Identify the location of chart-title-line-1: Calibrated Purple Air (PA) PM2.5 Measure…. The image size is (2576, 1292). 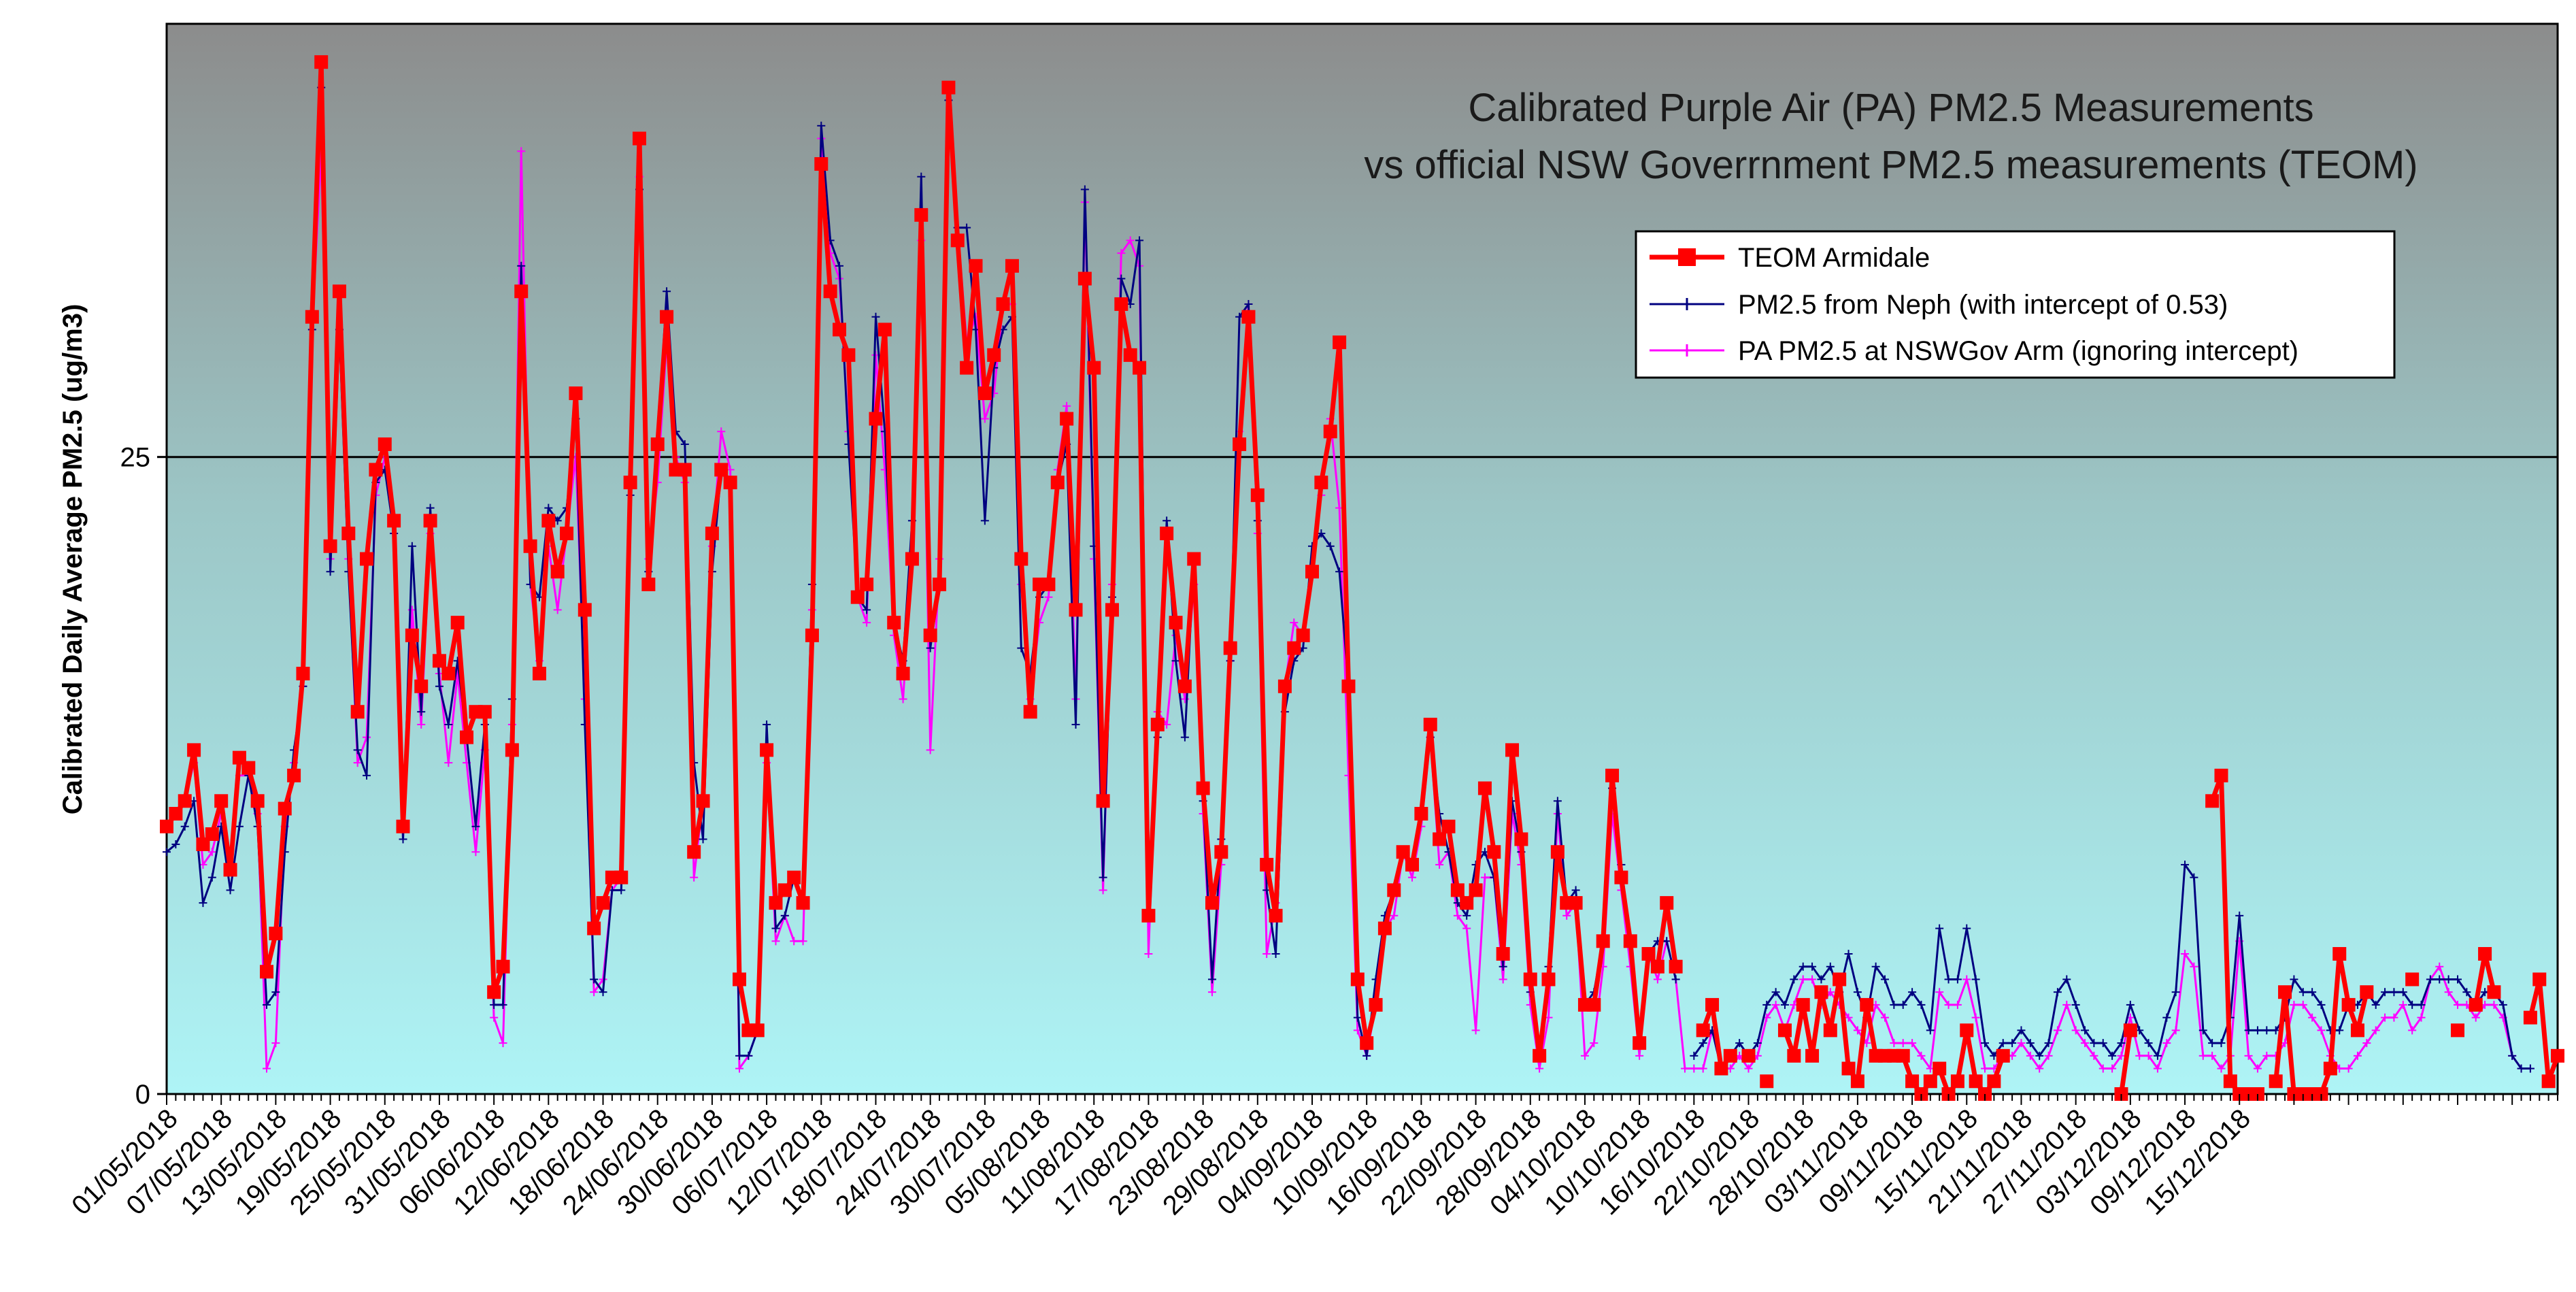
(1890, 108).